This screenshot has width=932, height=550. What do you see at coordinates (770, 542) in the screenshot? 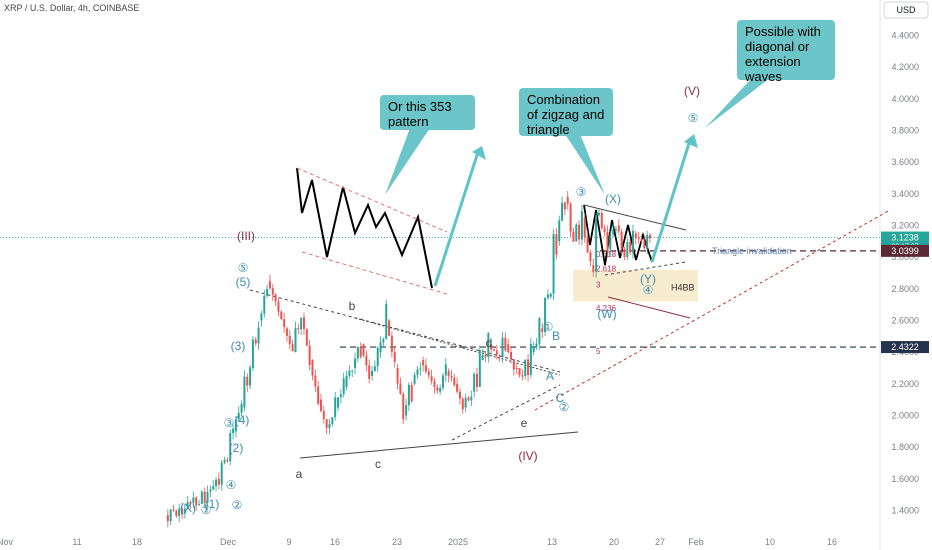
I see `x-tick-label: 10` at bounding box center [770, 542].